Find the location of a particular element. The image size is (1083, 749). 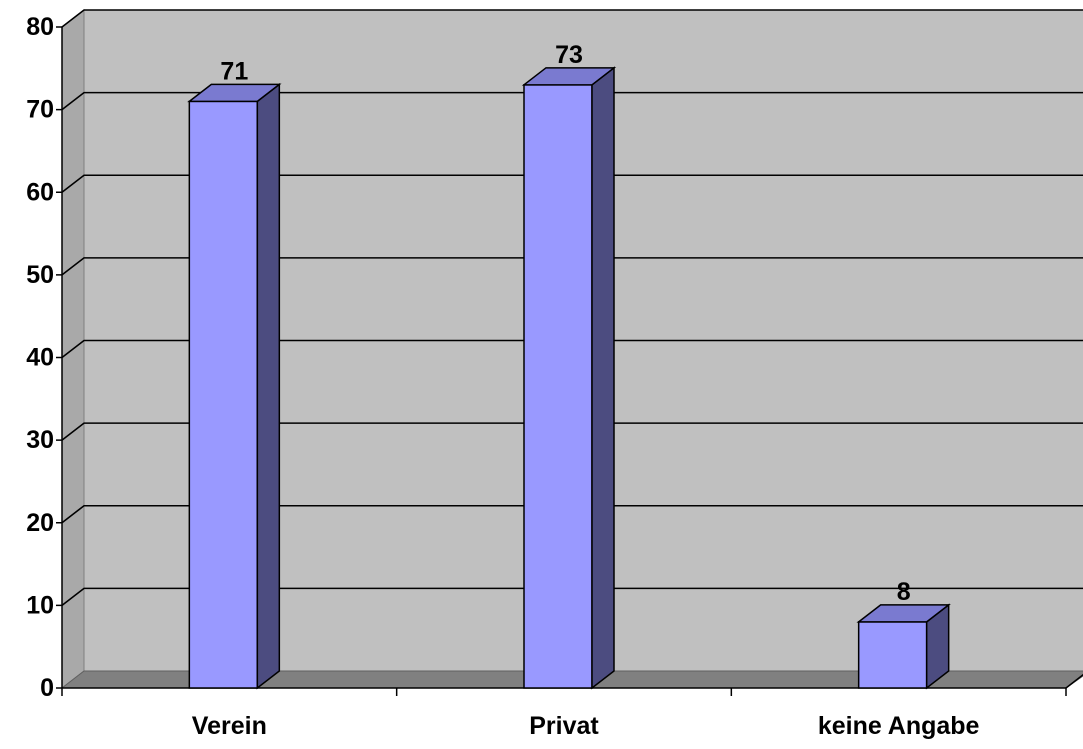

x-axis-depth-line is located at coordinates (1074, 681).